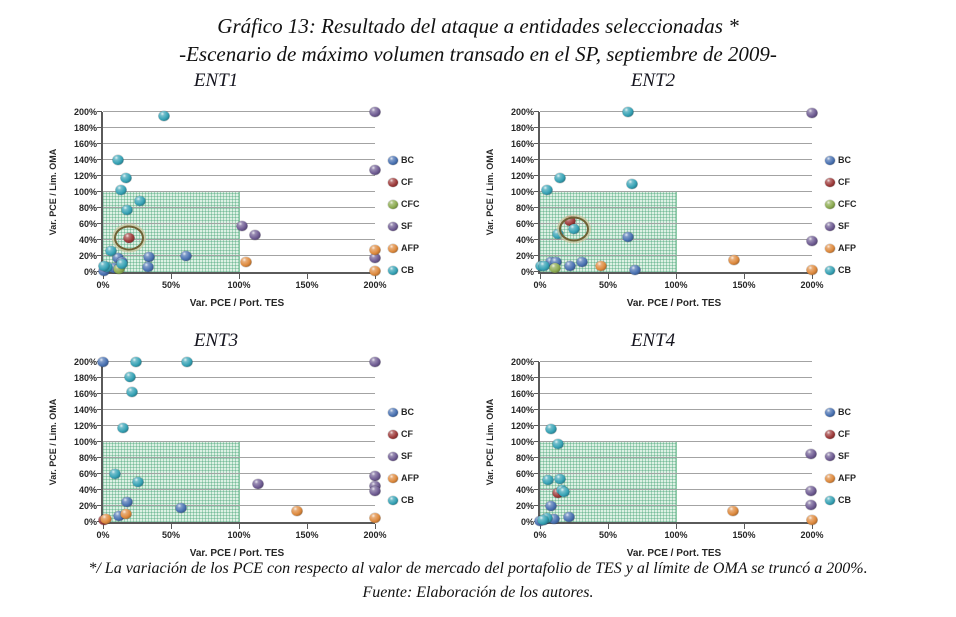 The height and width of the screenshot is (617, 956). I want to click on data-point-cfc, so click(555, 268).